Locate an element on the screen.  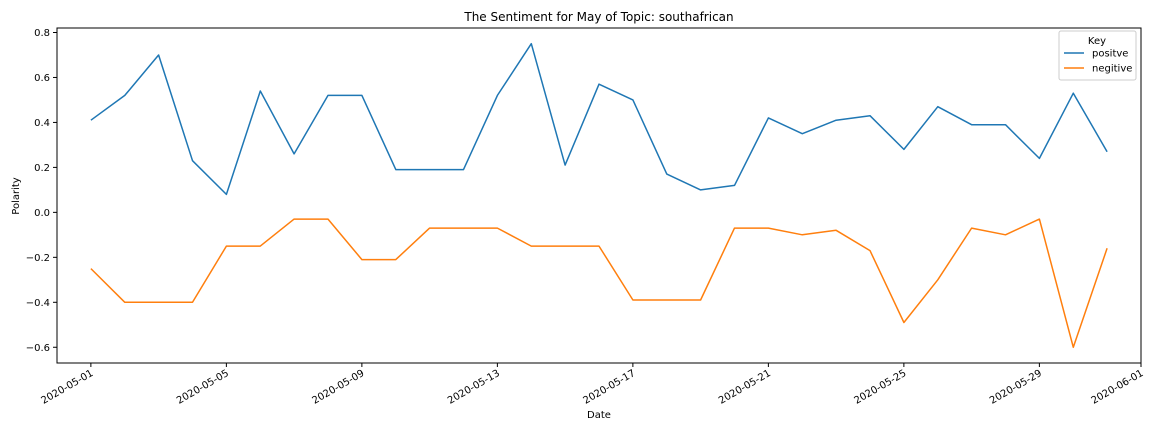
y-axis-ticks: −0.6 −0.4 −0.2 0.0 0.2 0.4 0.6 0.8 is located at coordinates (41, 191).